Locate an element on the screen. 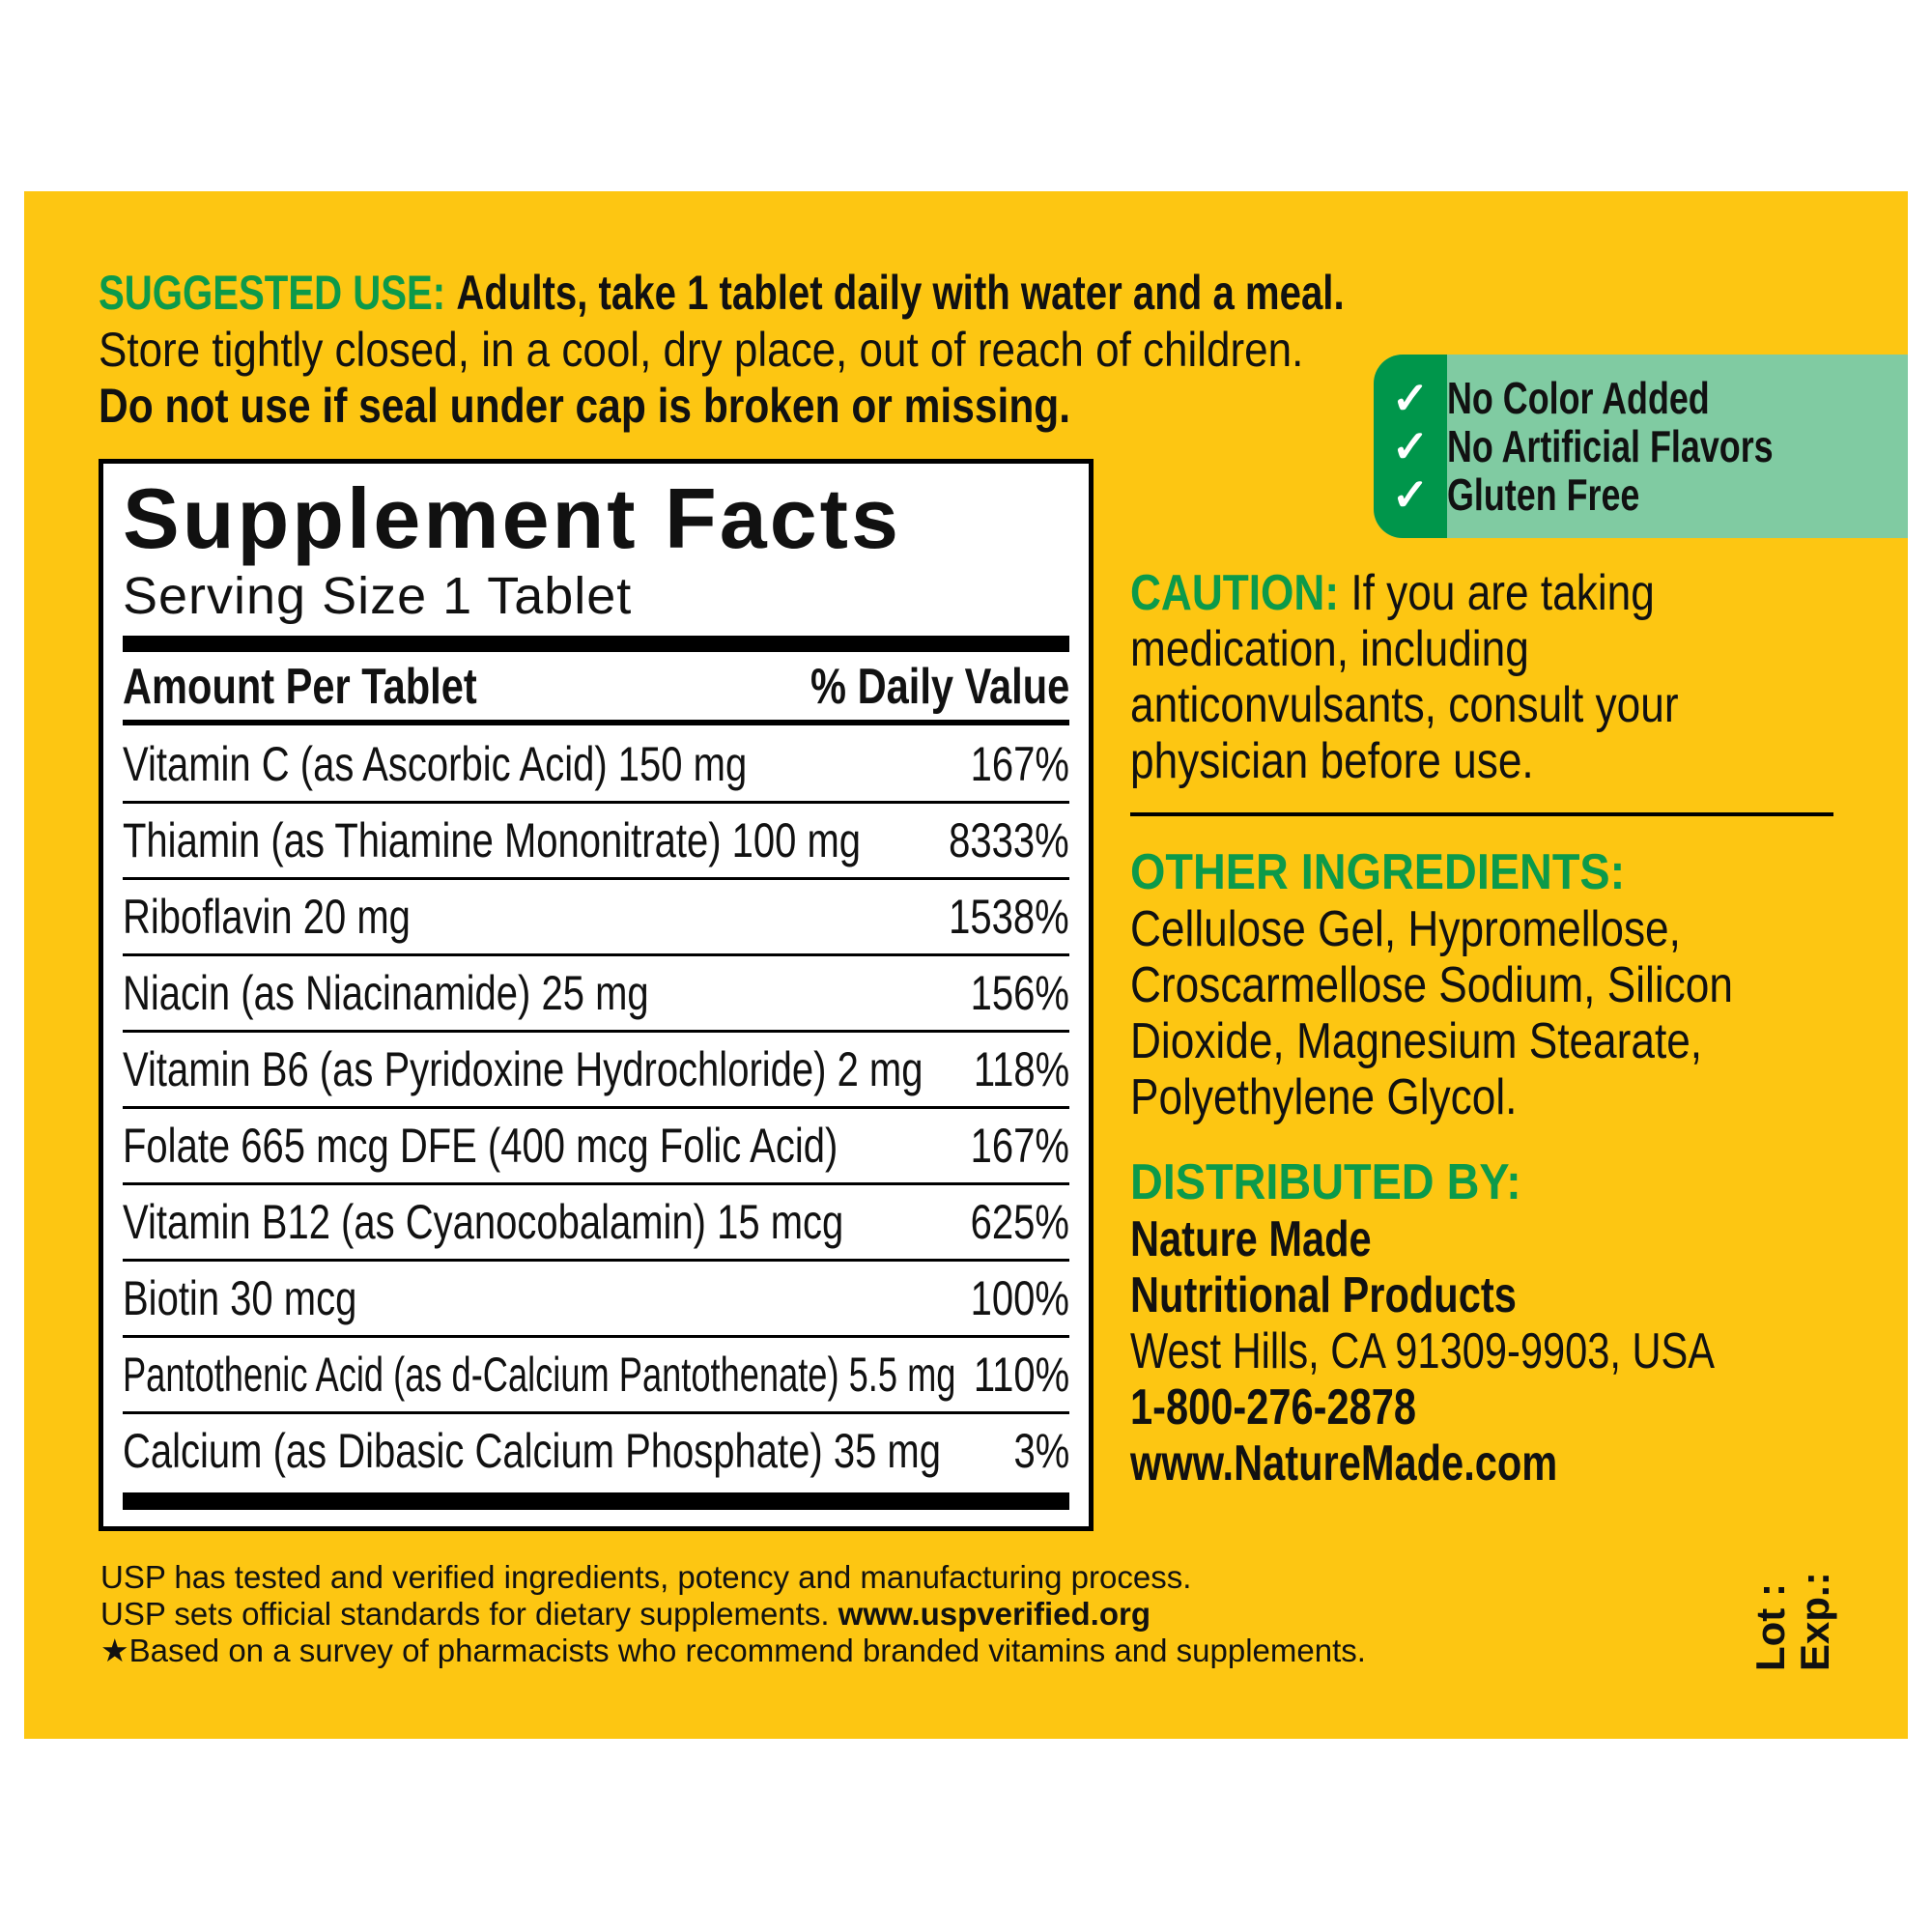 The width and height of the screenshot is (1932, 1932). ingredients-line: Croscarmellose Sodium, Silicon is located at coordinates (1484, 985).